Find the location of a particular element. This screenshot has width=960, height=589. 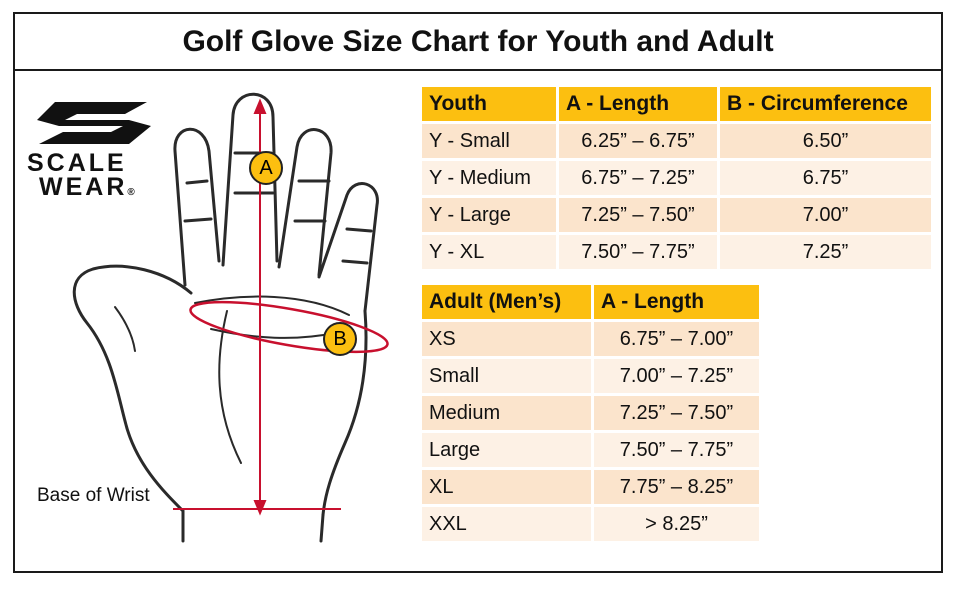

youth-circ-cell: 7.00” is located at coordinates (825, 215).